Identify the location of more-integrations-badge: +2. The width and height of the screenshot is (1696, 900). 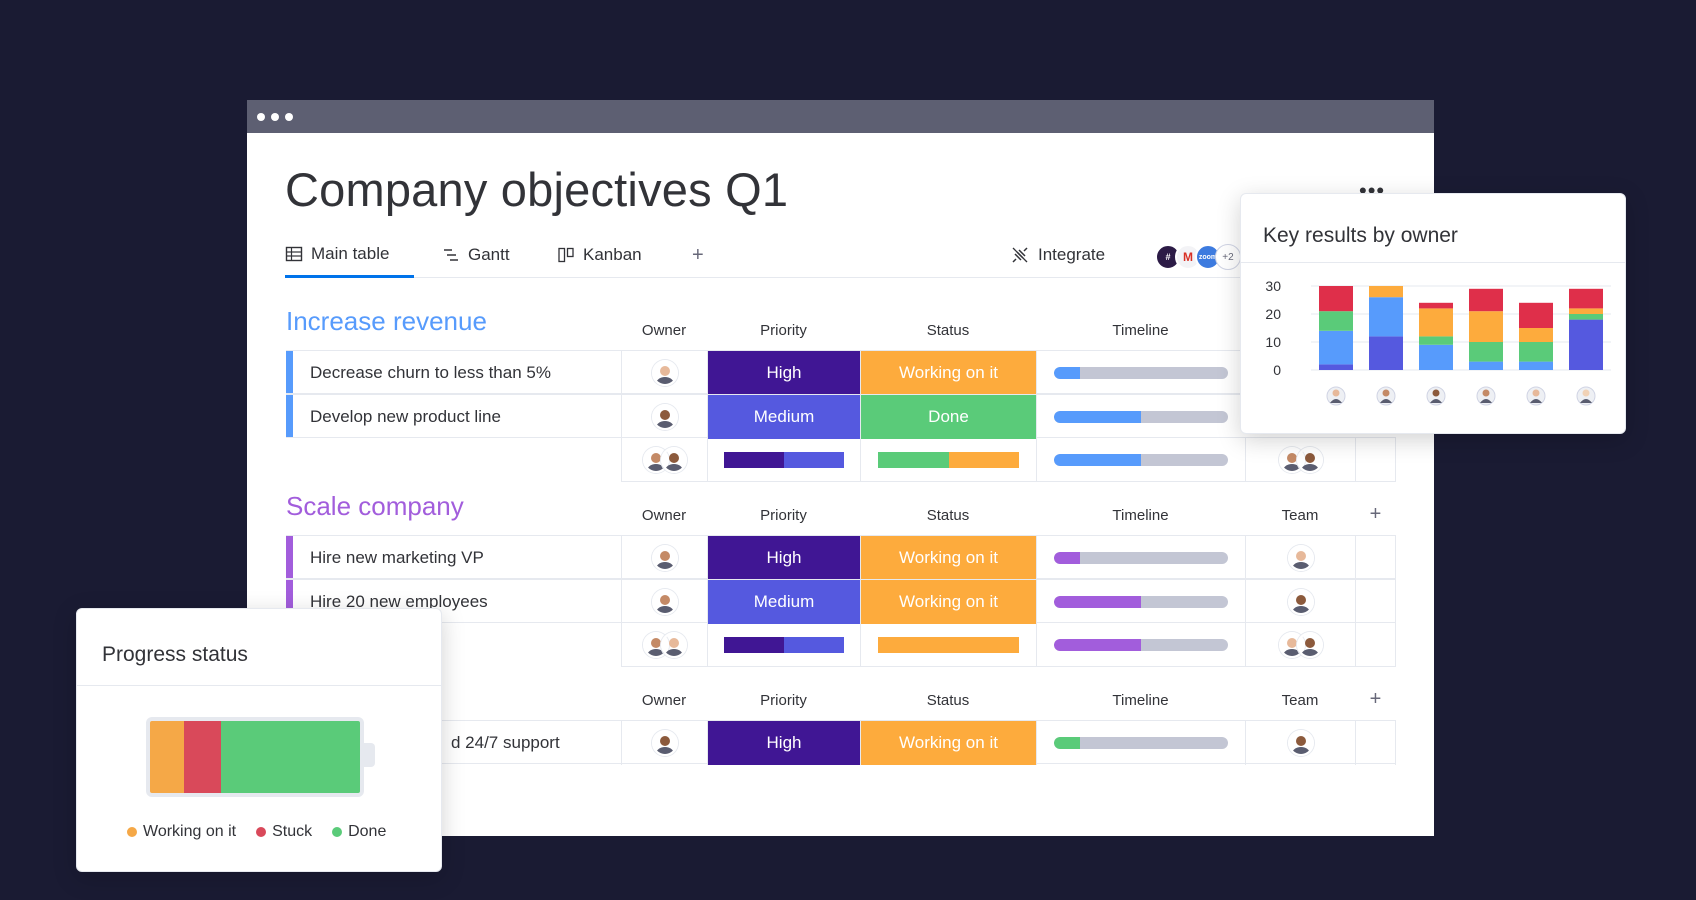
(1228, 257).